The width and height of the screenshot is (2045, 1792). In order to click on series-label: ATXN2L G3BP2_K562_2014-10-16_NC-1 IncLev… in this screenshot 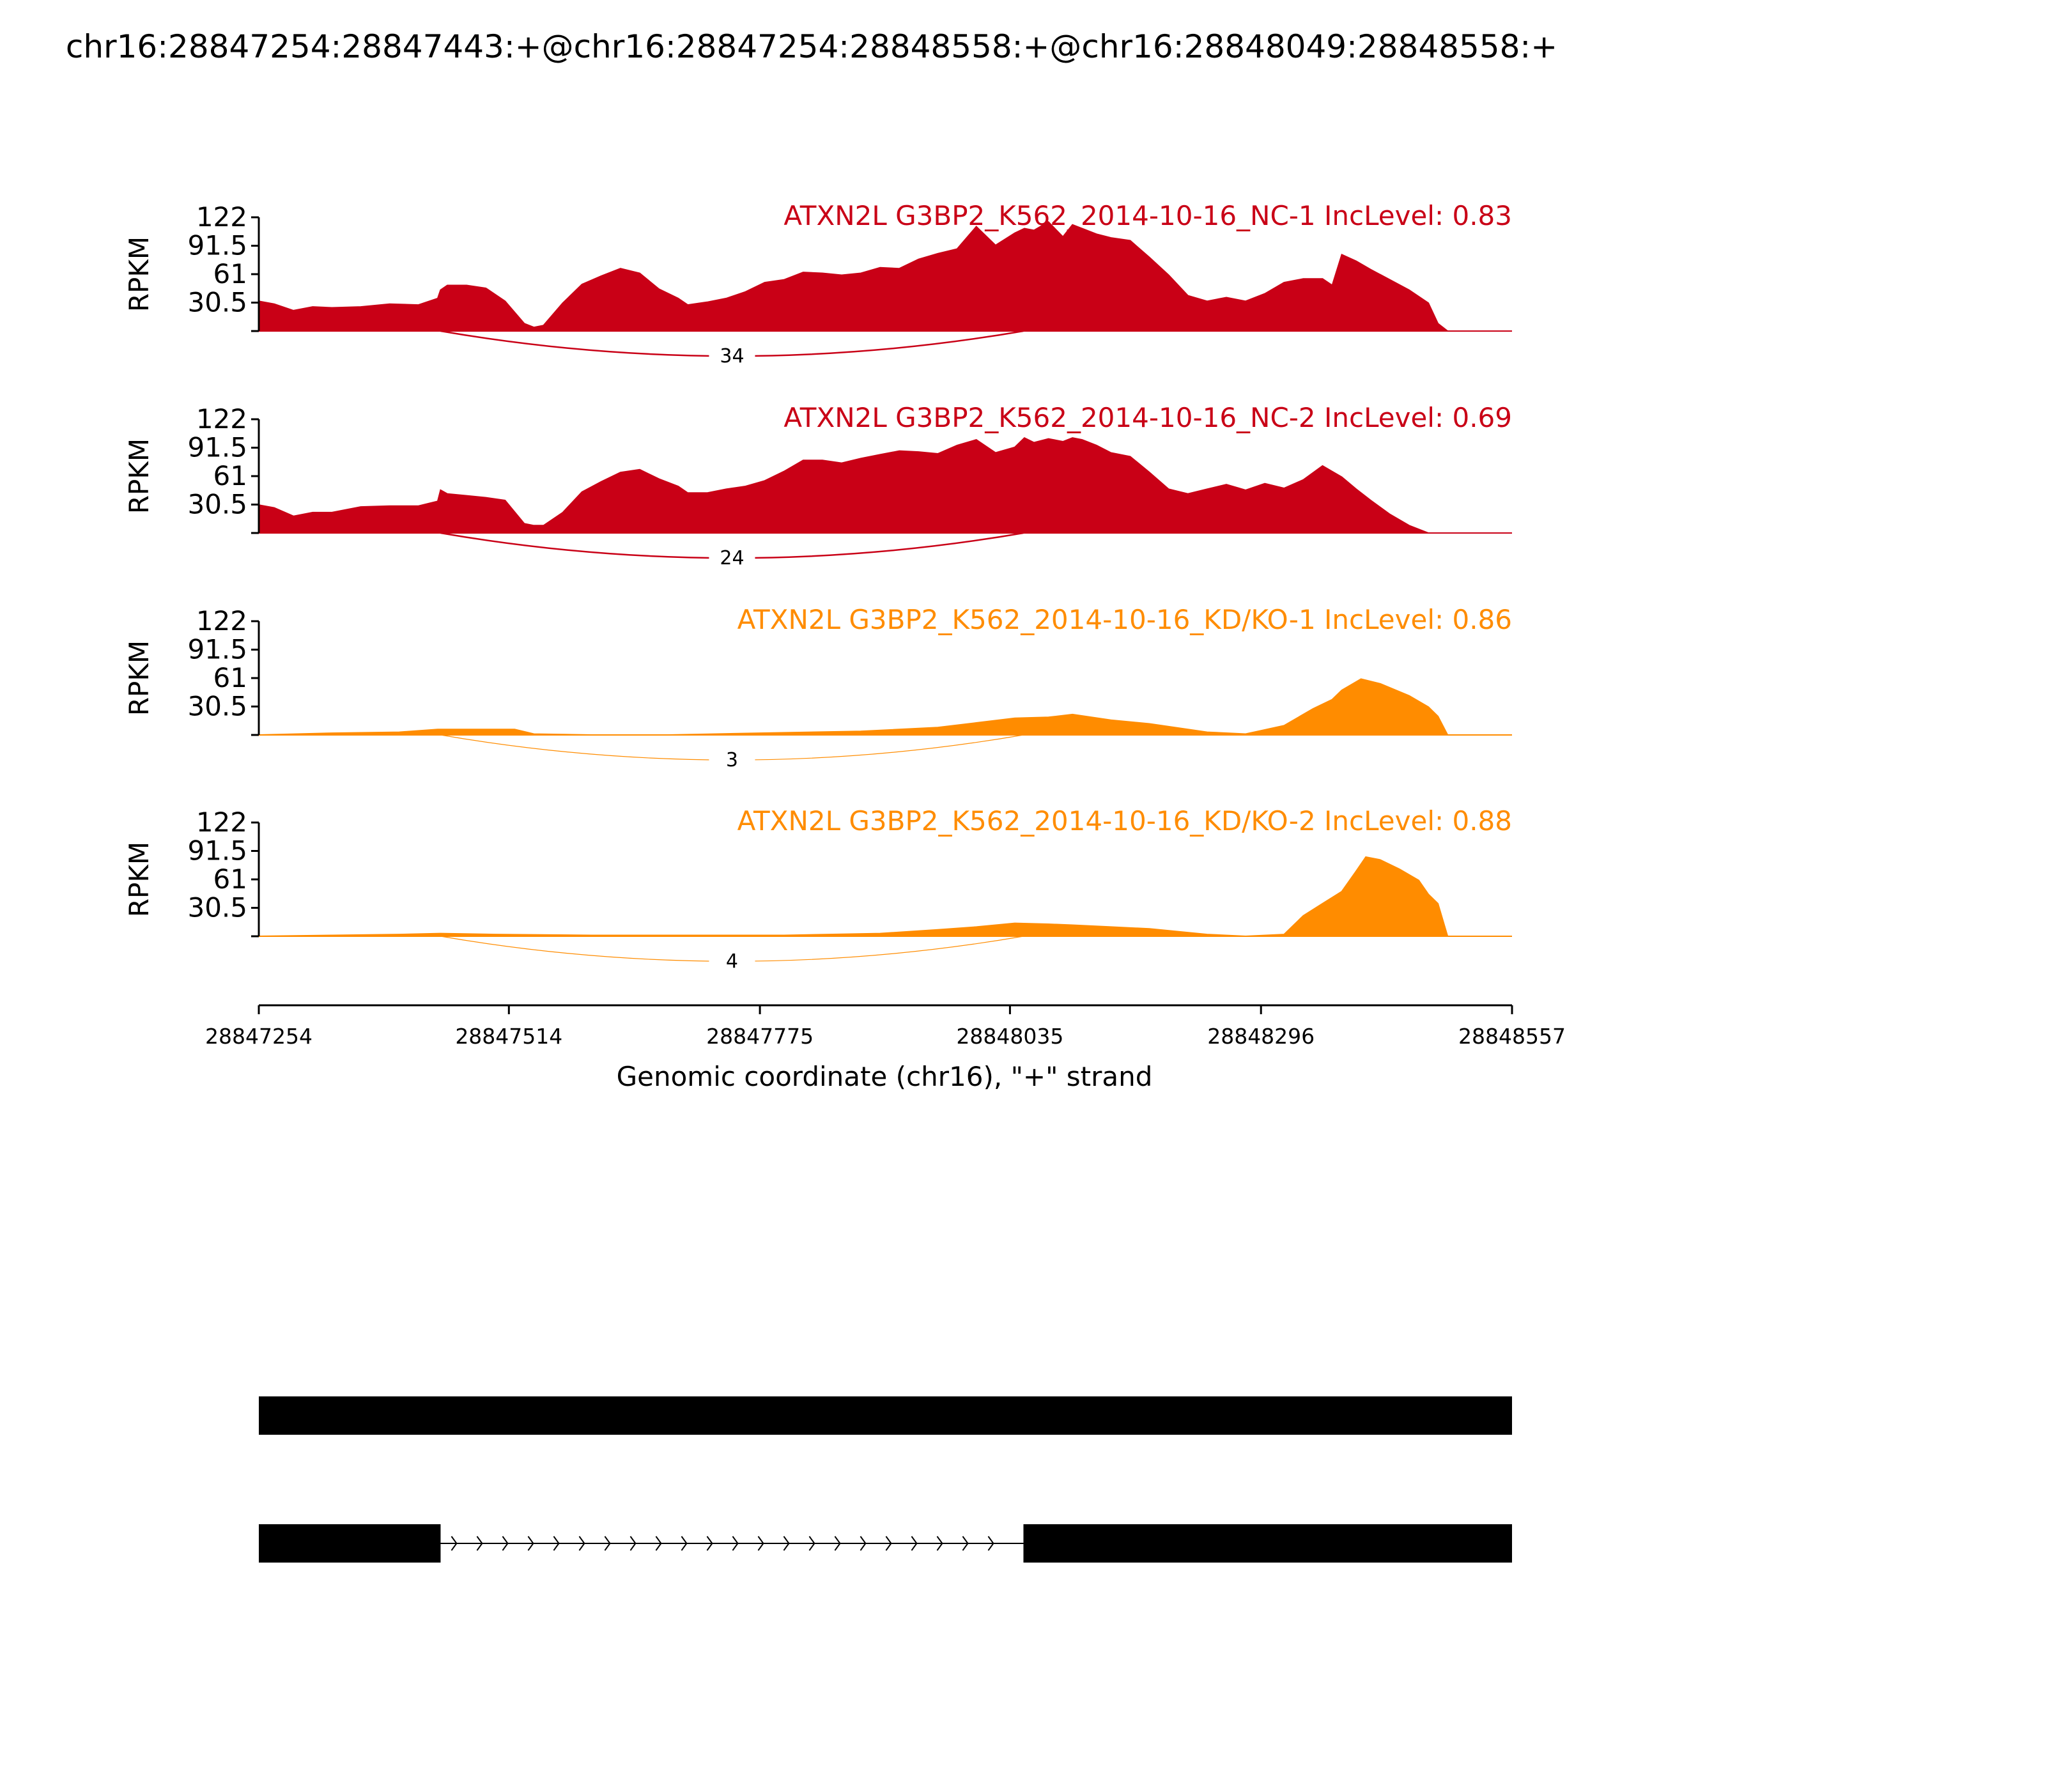, I will do `click(1147, 215)`.